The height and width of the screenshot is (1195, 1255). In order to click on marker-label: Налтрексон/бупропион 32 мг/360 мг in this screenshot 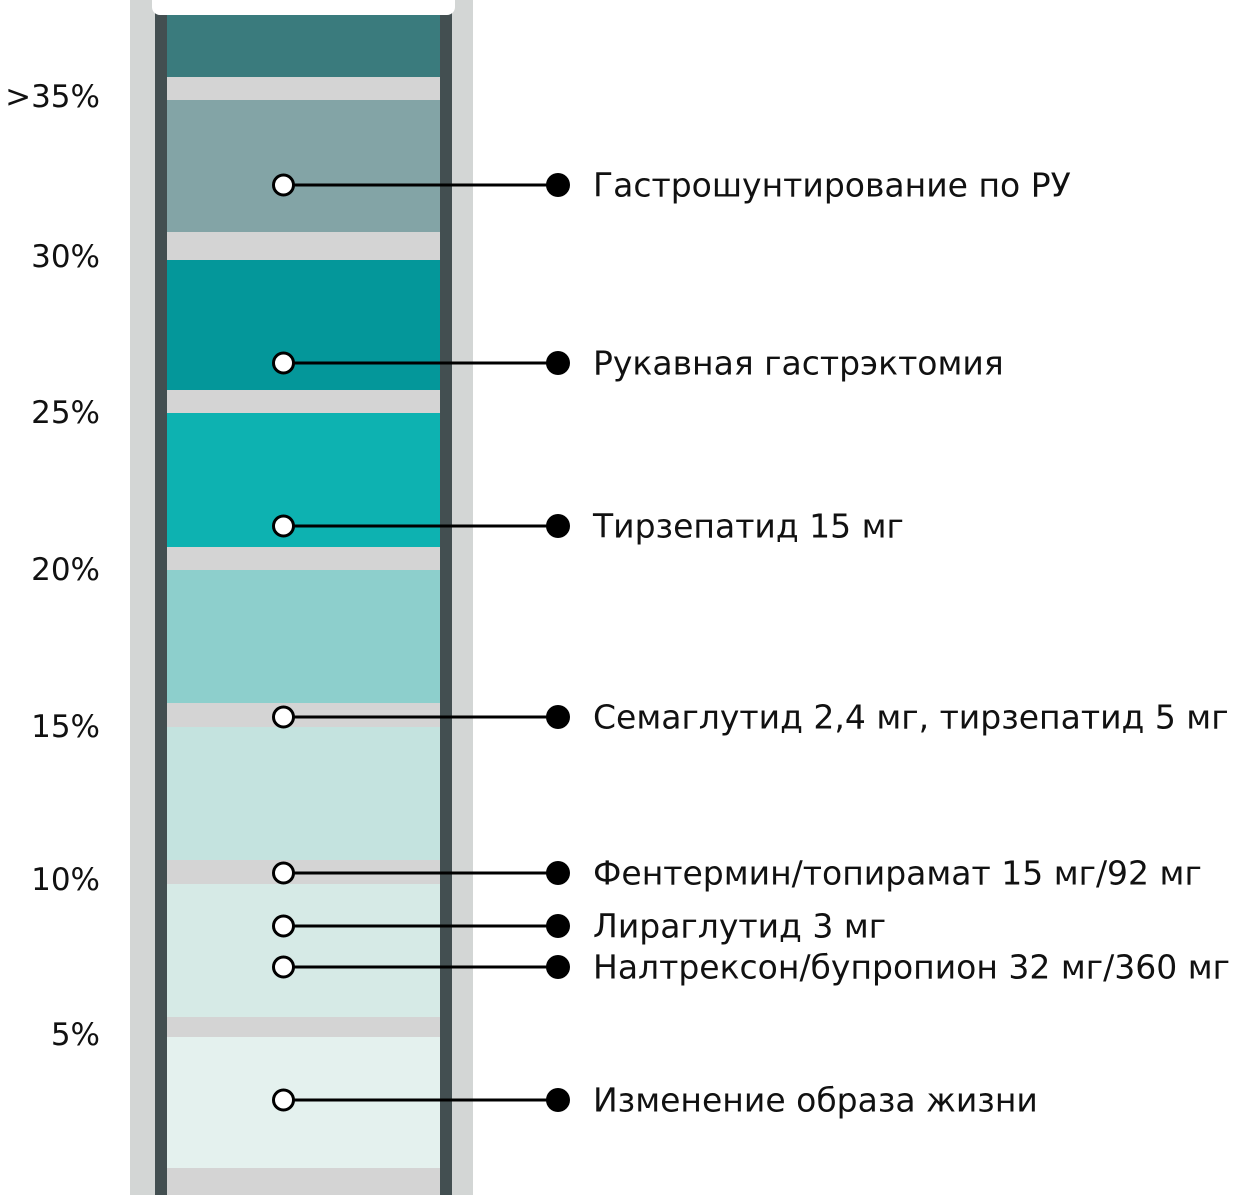, I will do `click(911, 967)`.